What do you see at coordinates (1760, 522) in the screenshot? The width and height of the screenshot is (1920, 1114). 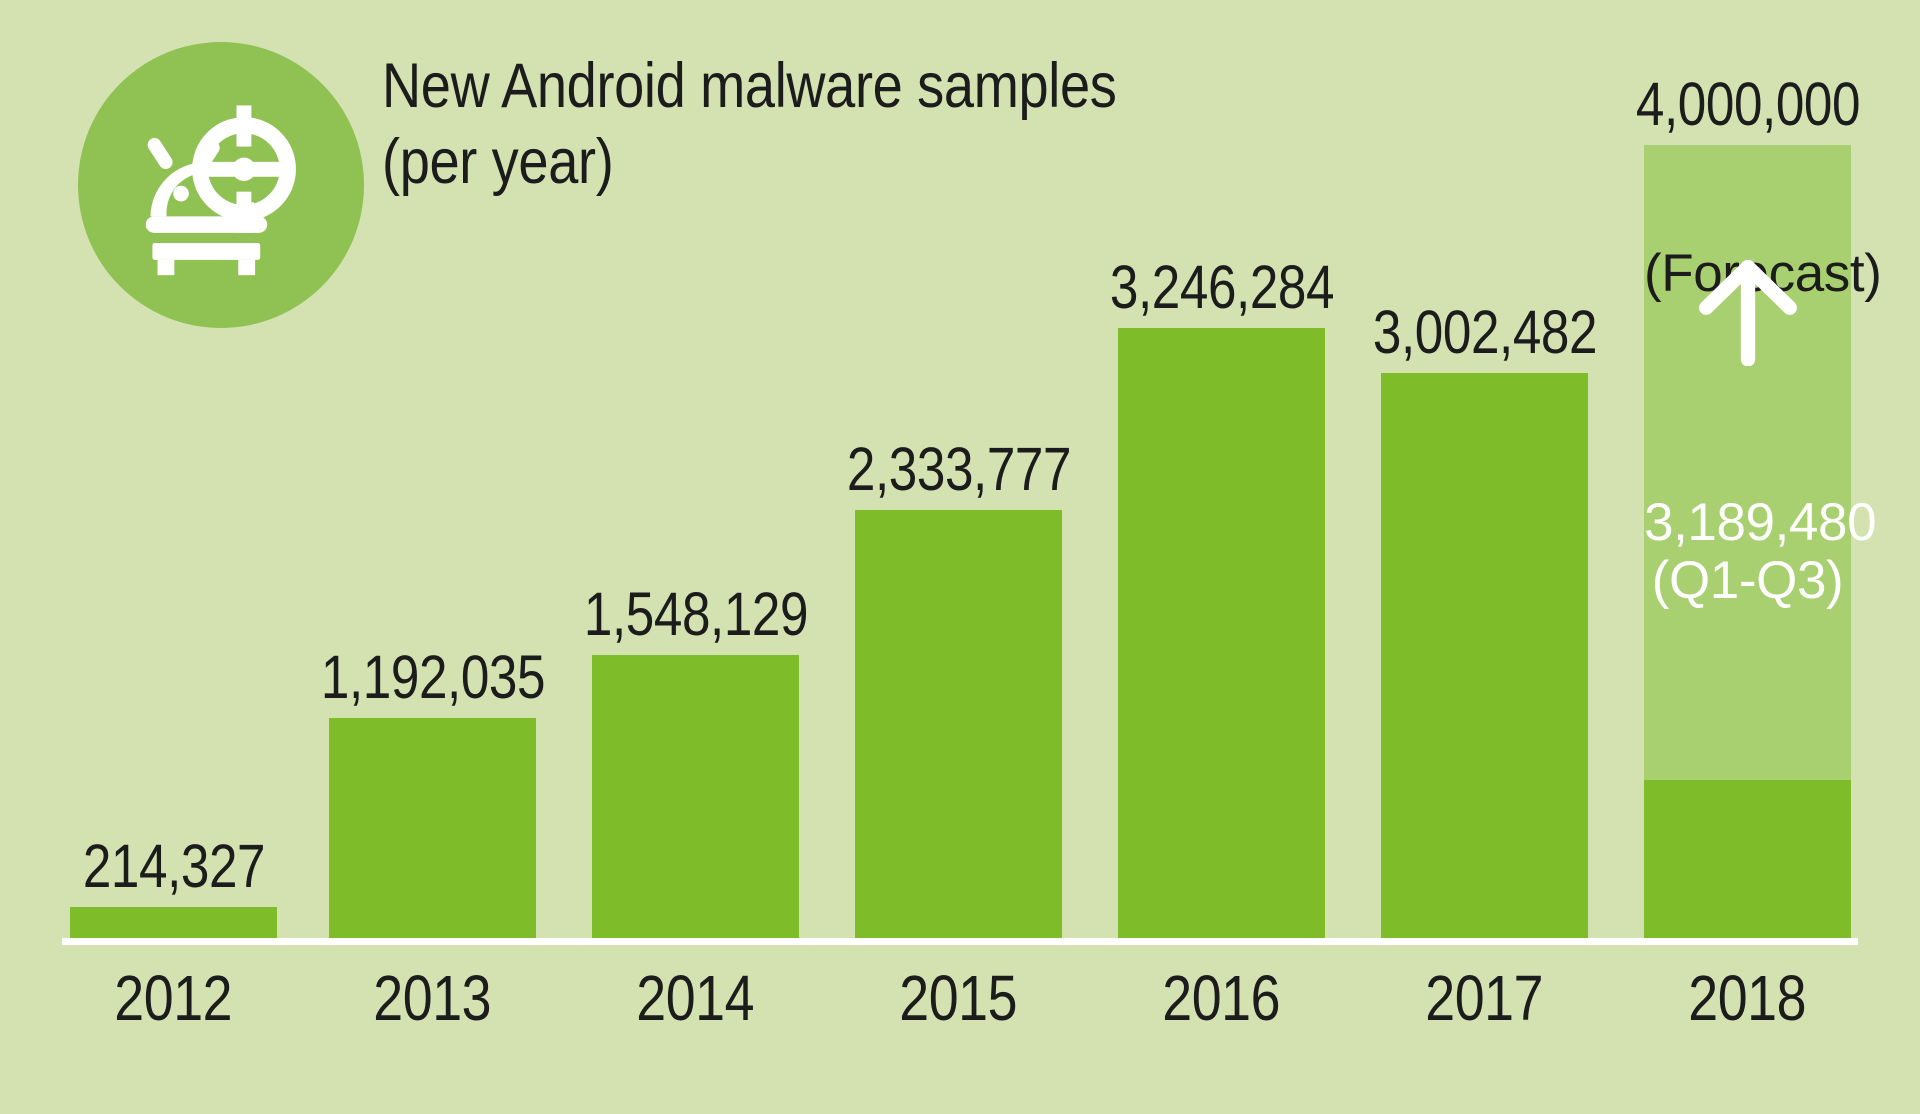 I see `bar-2018-actual-value: 3,189,480` at bounding box center [1760, 522].